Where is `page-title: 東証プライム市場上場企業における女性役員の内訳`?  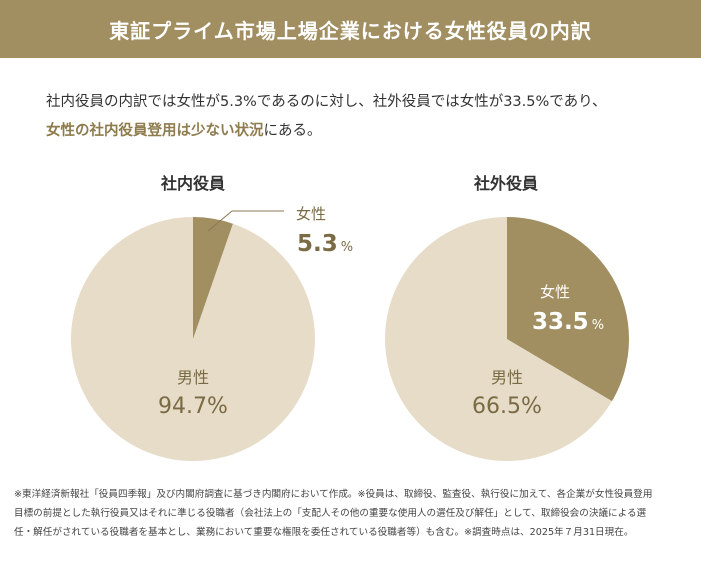 page-title: 東証プライム市場上場企業における女性役員の内訳 is located at coordinates (350, 30).